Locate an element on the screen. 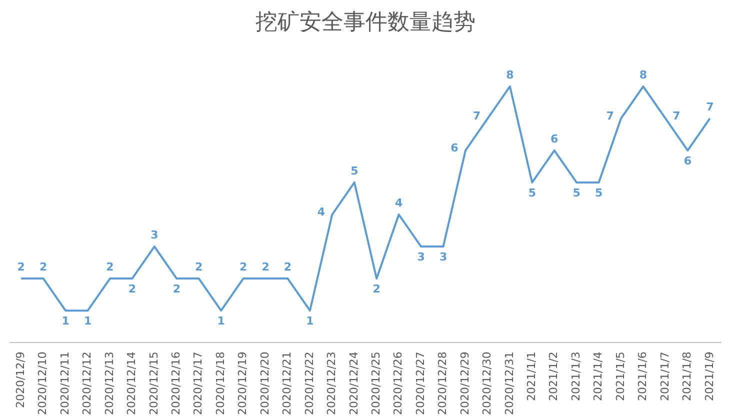  x-tick-label: 2021/1/2 is located at coordinates (553, 377).